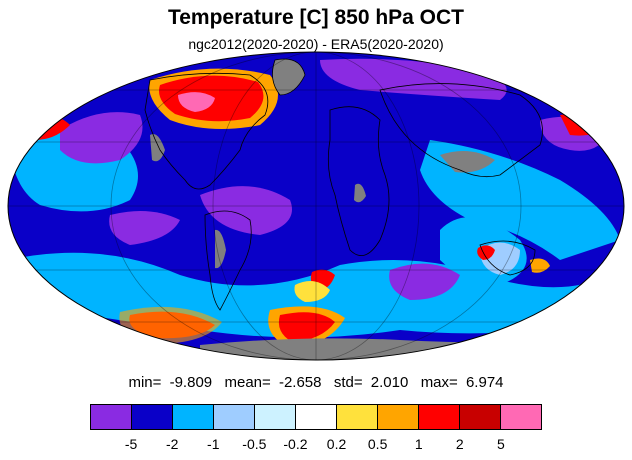 Image resolution: width=632 pixels, height=460 pixels. I want to click on colorbar, so click(316, 417).